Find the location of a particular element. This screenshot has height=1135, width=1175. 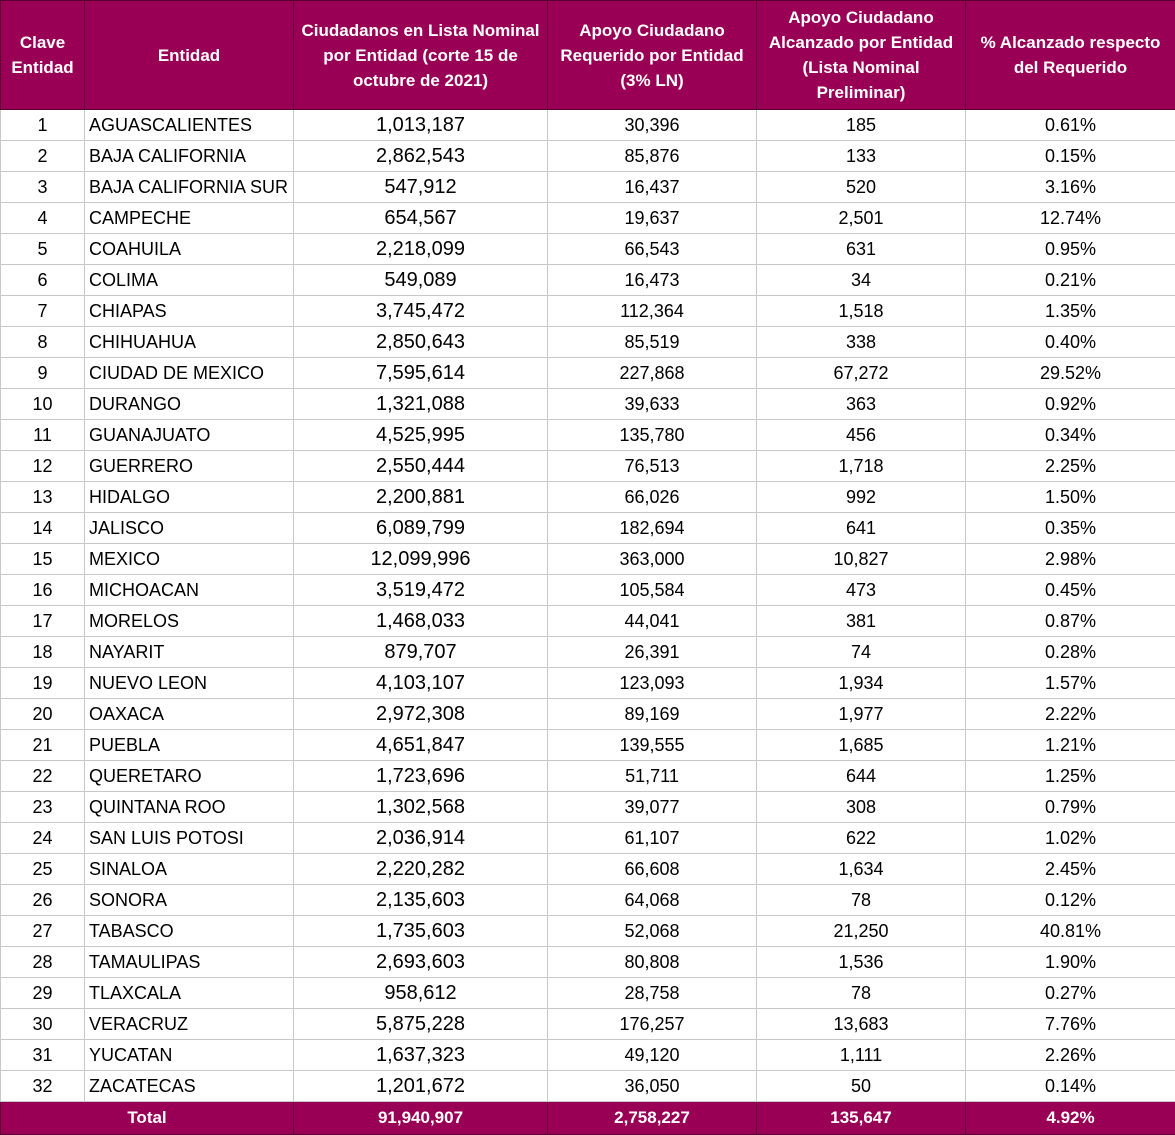

cell-porcentaje: 0.95% is located at coordinates (1070, 249).